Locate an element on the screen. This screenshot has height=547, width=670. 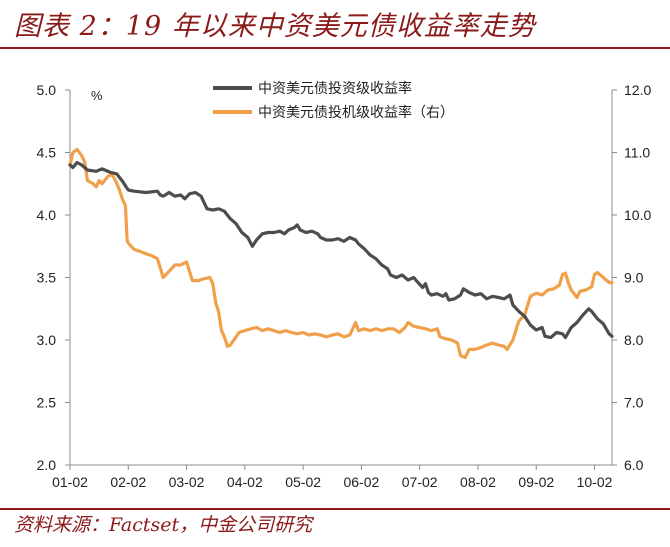
left-tick-label: 2.0 is located at coordinates (47, 465).